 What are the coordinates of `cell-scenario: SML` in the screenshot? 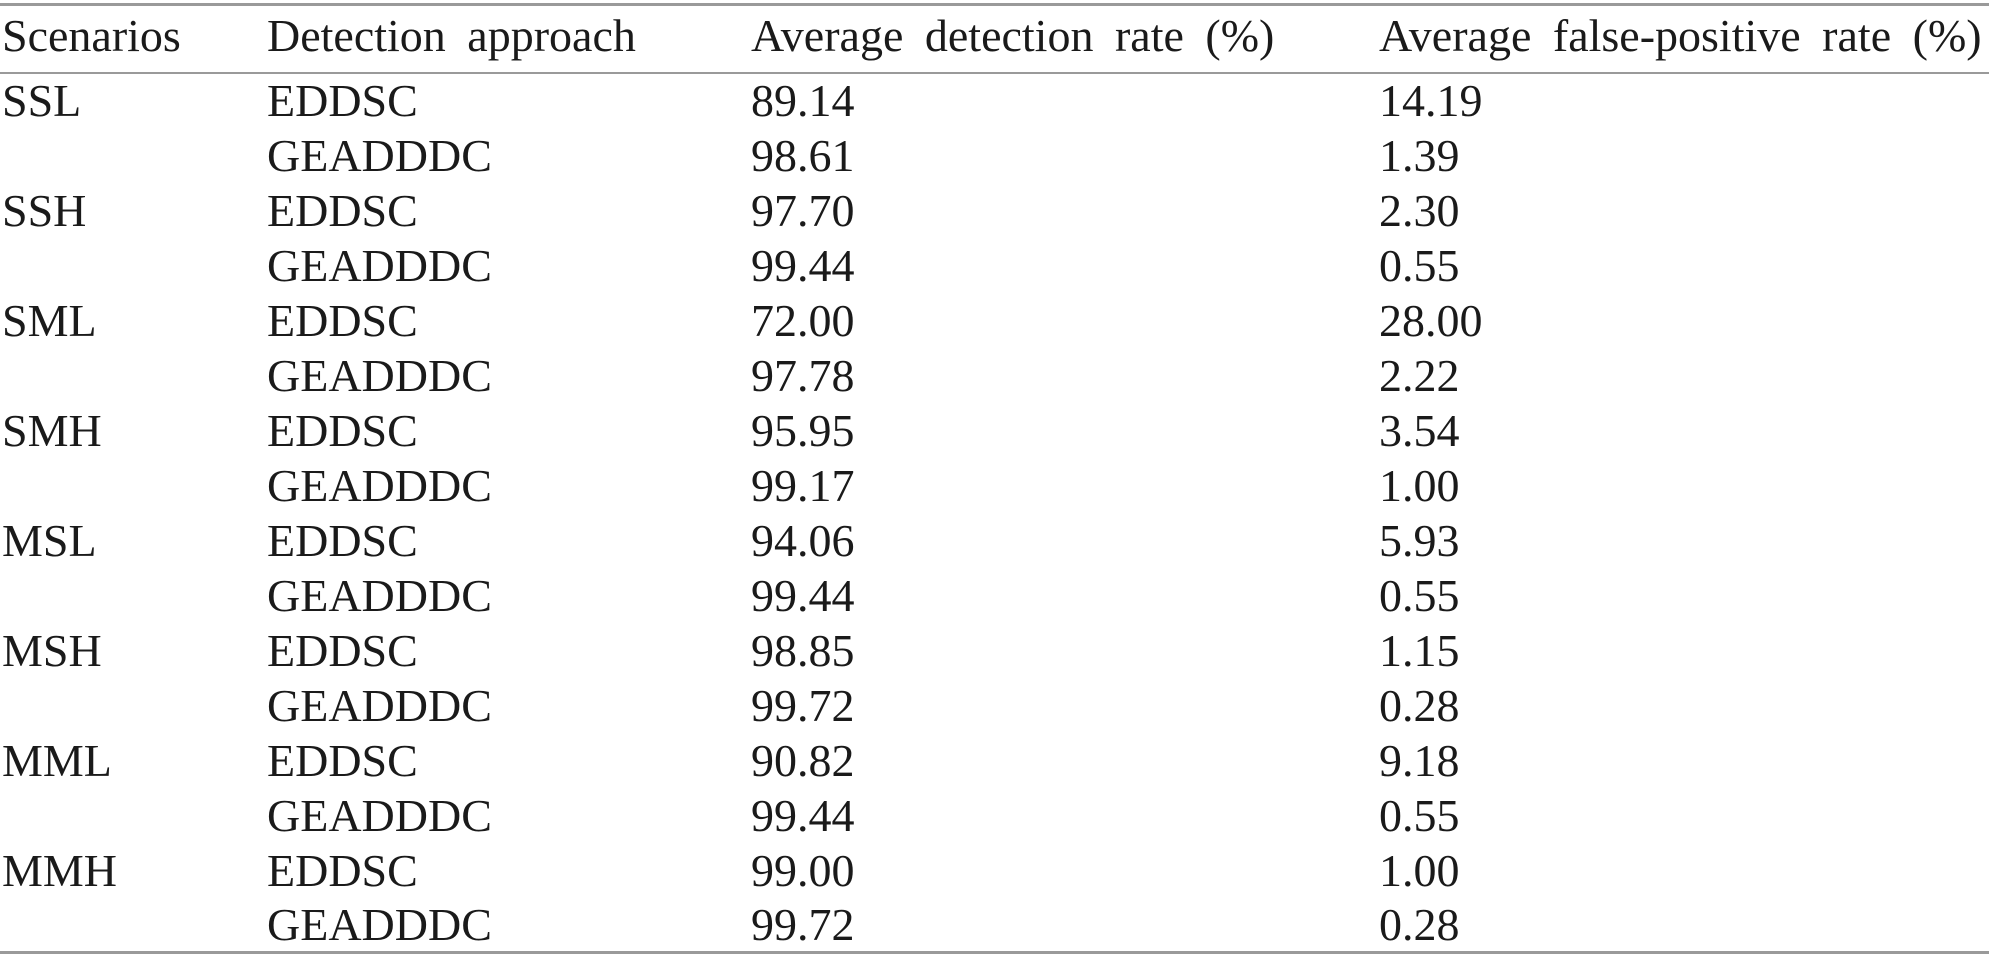 It's located at (49, 320).